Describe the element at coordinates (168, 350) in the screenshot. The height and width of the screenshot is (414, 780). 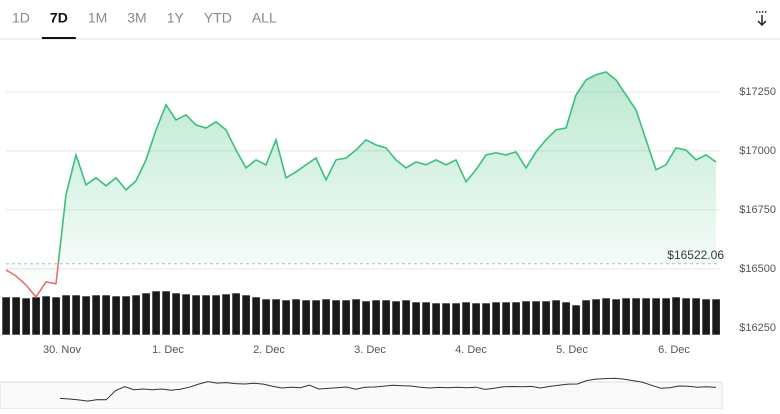
I see `x-tick-label: 1. Dec` at that location.